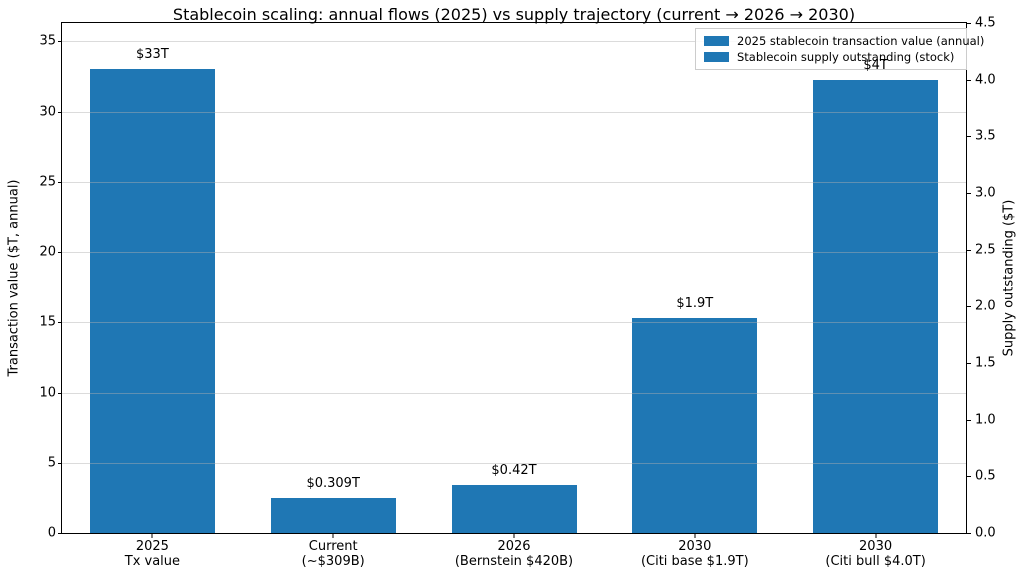 The image size is (1024, 576). I want to click on right-axis-tick-label: 4.5, so click(985, 23).